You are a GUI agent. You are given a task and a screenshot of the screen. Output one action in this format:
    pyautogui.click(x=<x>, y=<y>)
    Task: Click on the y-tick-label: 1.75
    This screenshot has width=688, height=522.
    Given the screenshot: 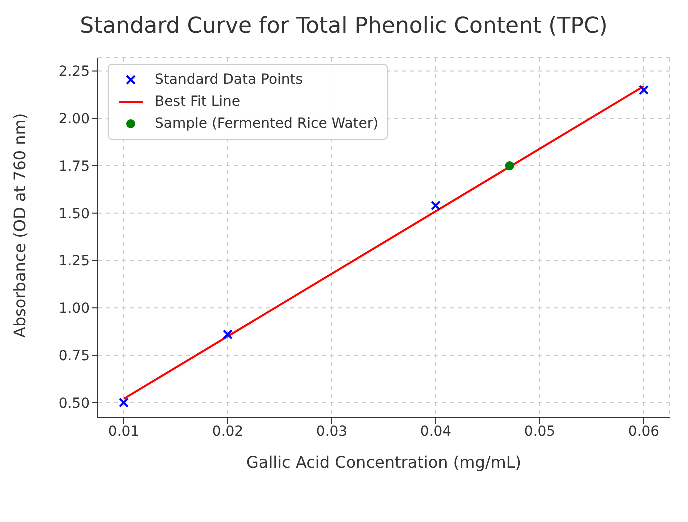 What is the action you would take?
    pyautogui.click(x=74, y=166)
    